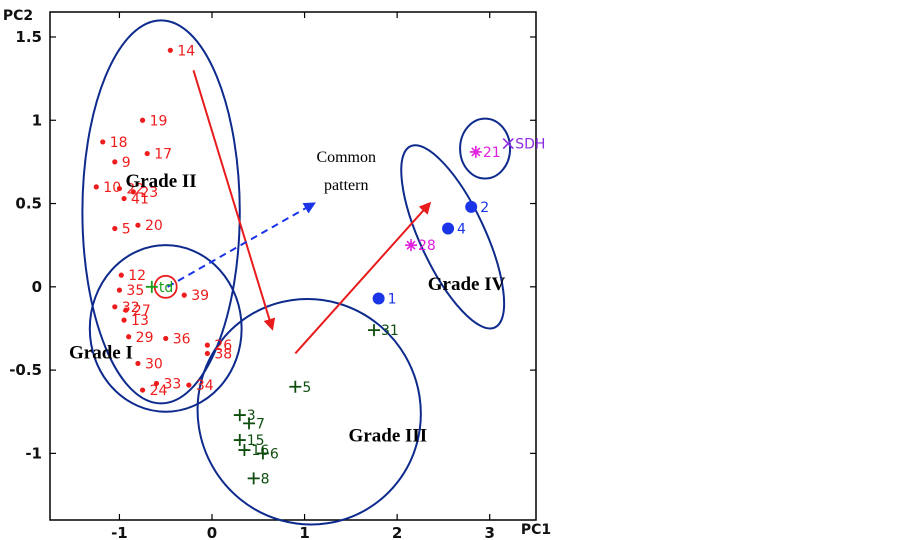 The height and width of the screenshot is (540, 903). I want to click on point-label: 38, so click(223, 354).